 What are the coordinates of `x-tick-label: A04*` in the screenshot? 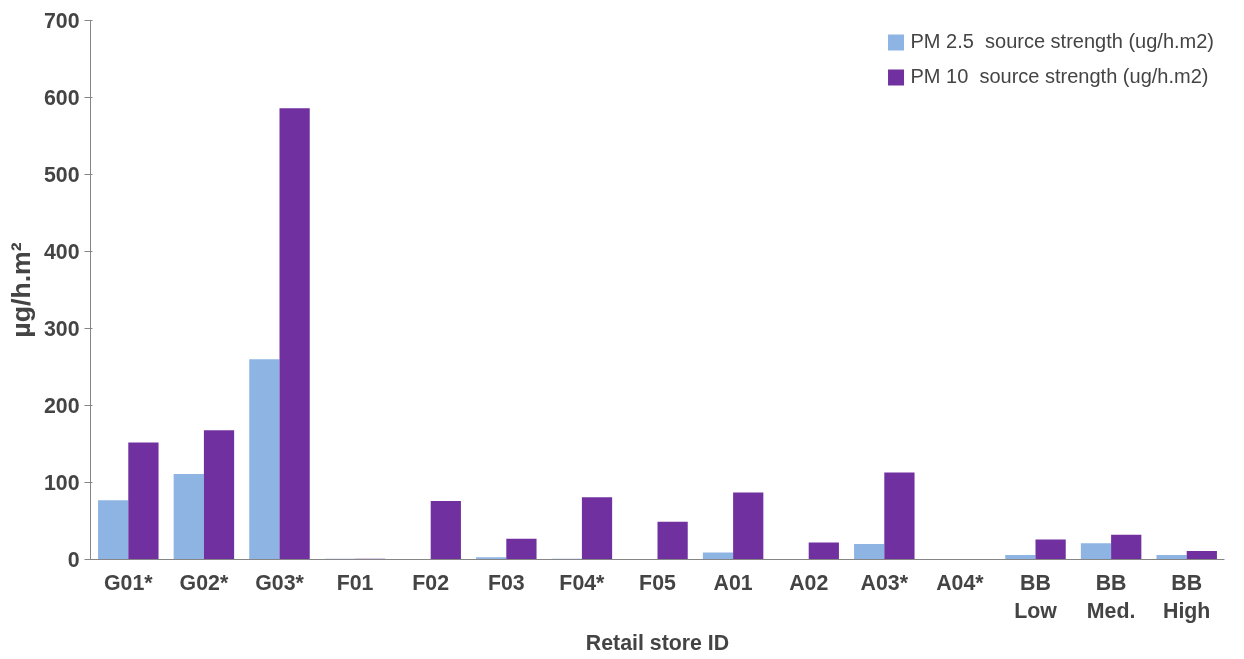 It's located at (960, 582).